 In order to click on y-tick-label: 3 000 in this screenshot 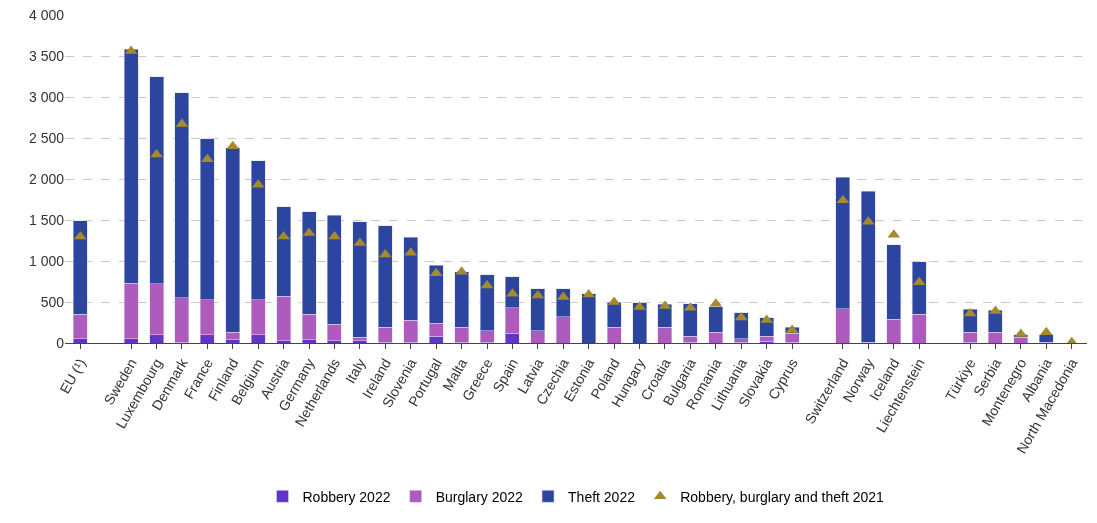, I will do `click(46, 96)`.